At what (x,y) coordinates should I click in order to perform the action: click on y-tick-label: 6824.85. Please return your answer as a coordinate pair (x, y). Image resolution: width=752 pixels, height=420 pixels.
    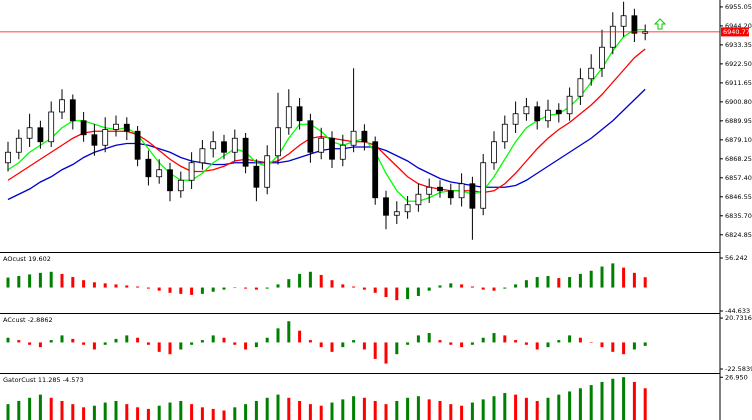
    Looking at the image, I should click on (738, 235).